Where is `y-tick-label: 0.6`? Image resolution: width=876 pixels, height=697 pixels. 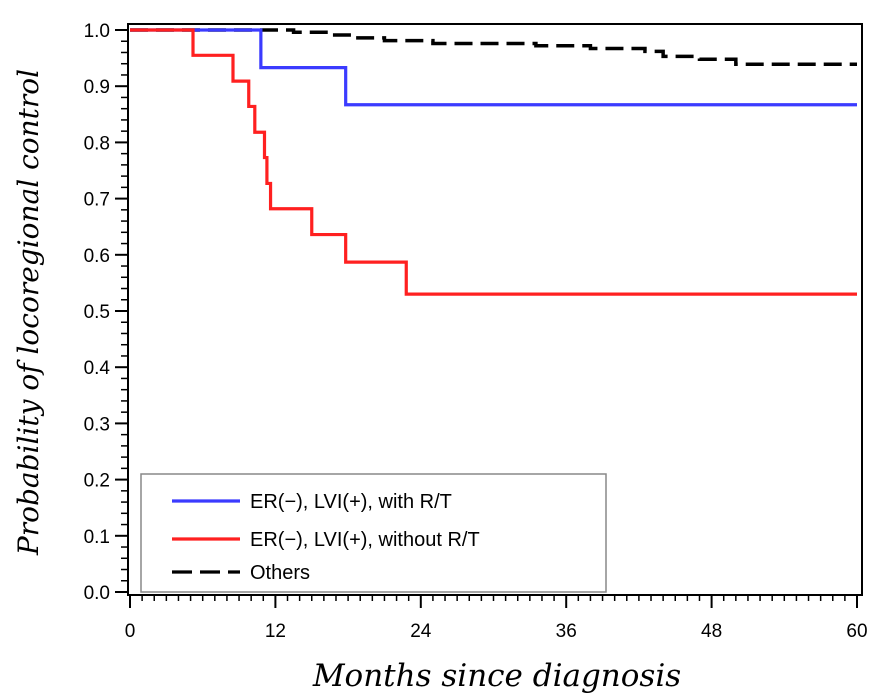
y-tick-label: 0.6 is located at coordinates (97, 256).